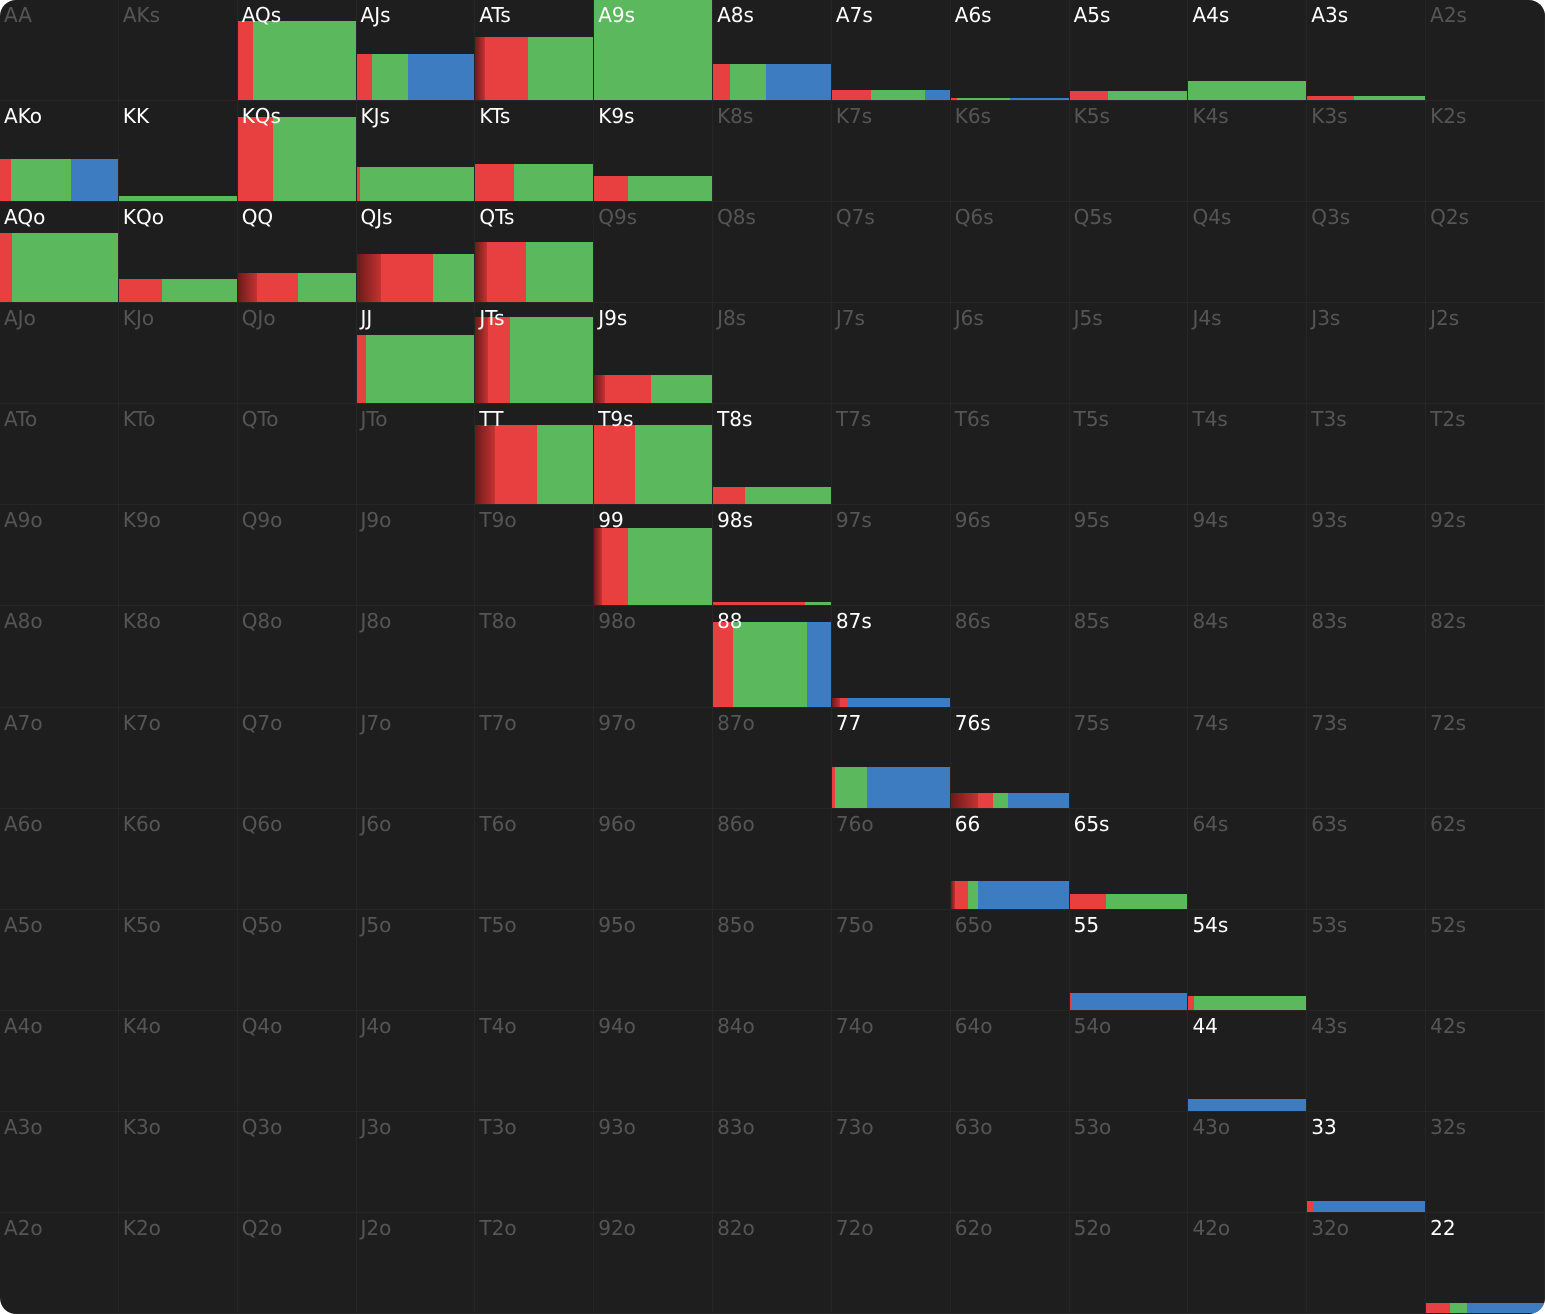 The width and height of the screenshot is (1545, 1314). Describe the element at coordinates (1367, 1263) in the screenshot. I see `hand-cell: 32o` at that location.